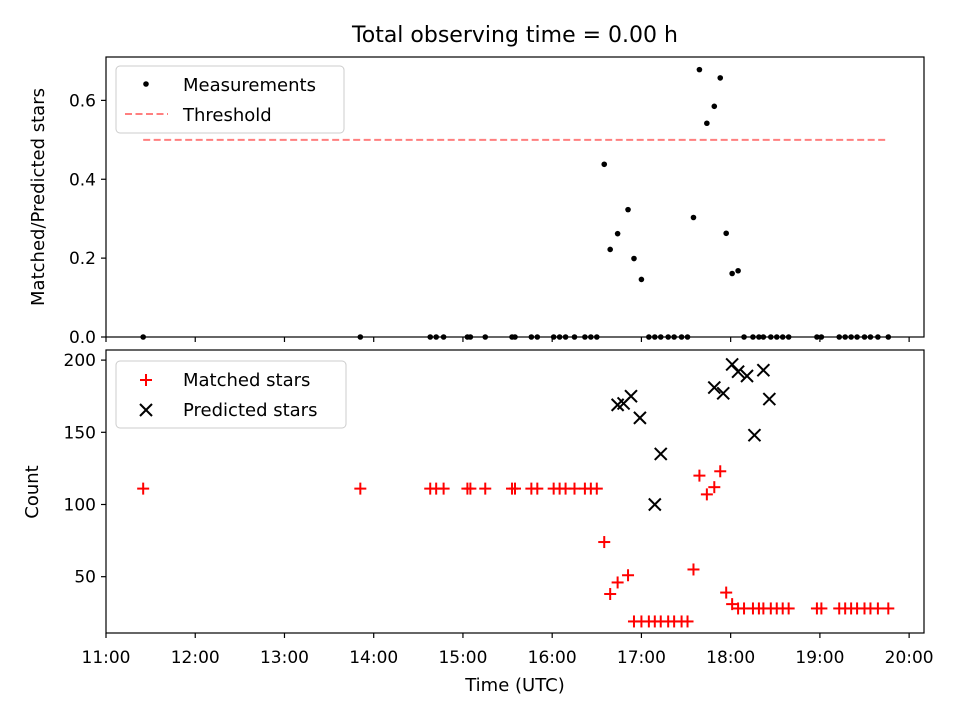 This screenshot has height=720, width=960. Describe the element at coordinates (641, 658) in the screenshot. I see `x-axis-tick-label: 17:00` at that location.